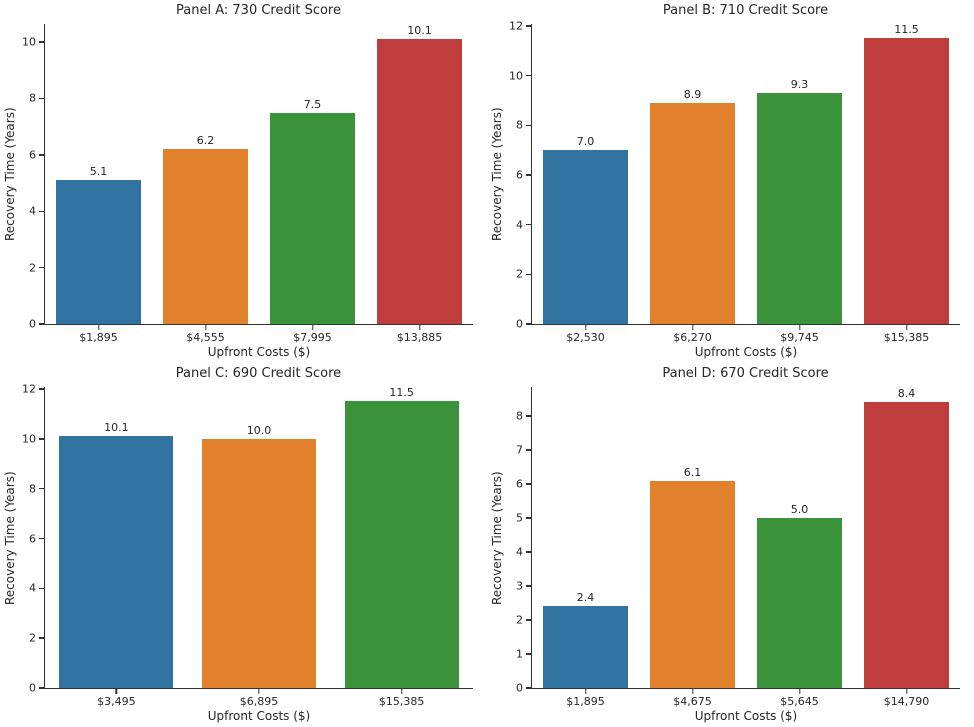 Image resolution: width=974 pixels, height=727 pixels. Describe the element at coordinates (692, 472) in the screenshot. I see `bar-value-label: 6.1` at that location.